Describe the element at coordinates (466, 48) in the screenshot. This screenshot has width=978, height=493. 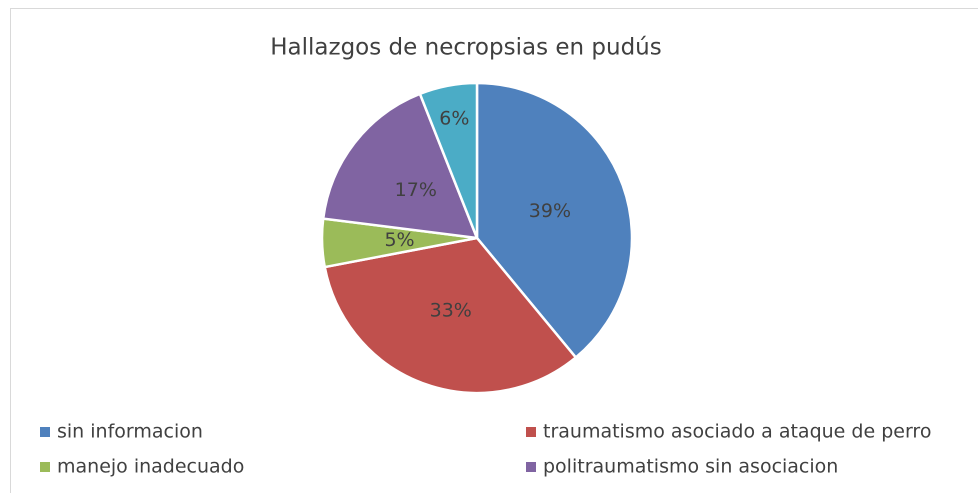
I see `chart-title: Hallazgos de necropsias en pudús` at that location.